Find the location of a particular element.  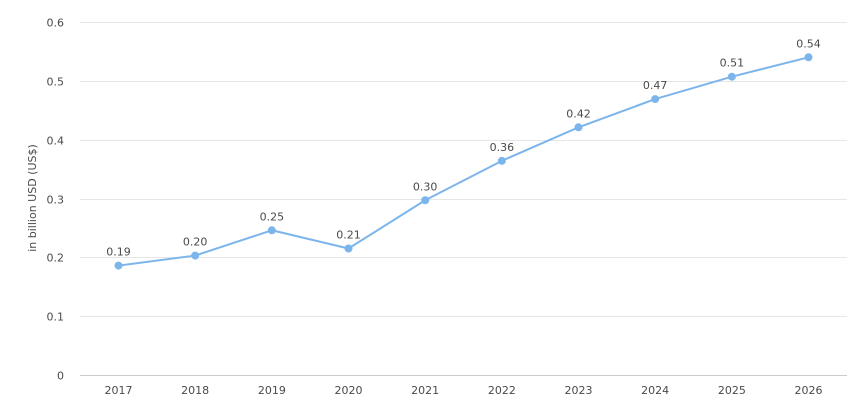

x-tick-label: 2019 is located at coordinates (272, 390).